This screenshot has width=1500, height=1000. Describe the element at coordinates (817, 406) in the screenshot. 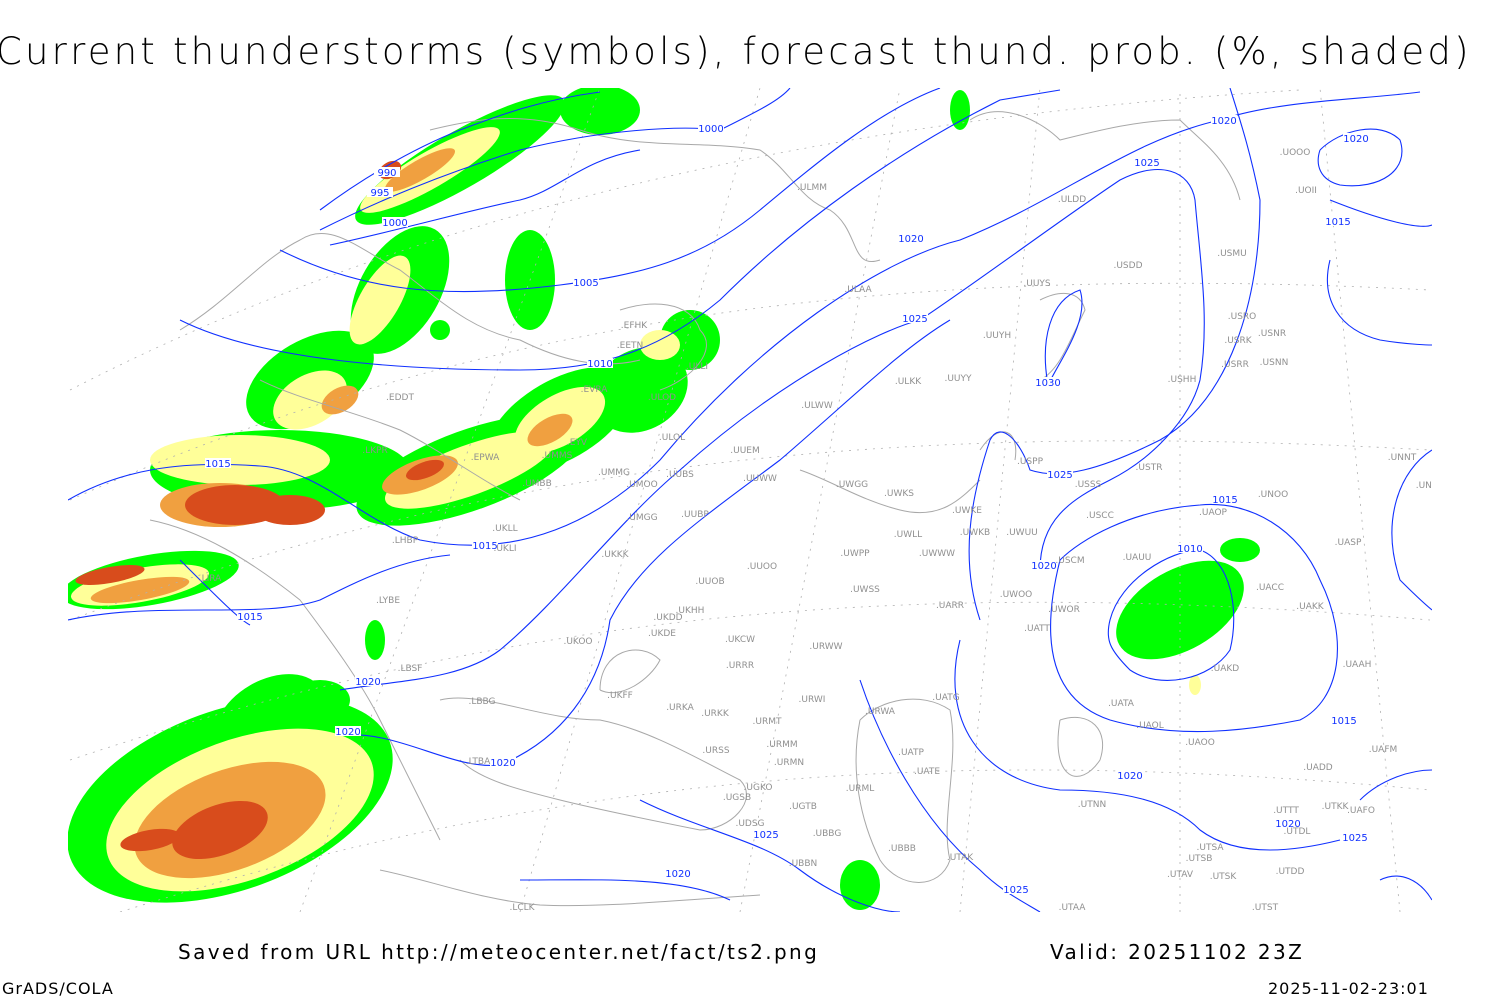

I see `station-label: .ULWW` at that location.